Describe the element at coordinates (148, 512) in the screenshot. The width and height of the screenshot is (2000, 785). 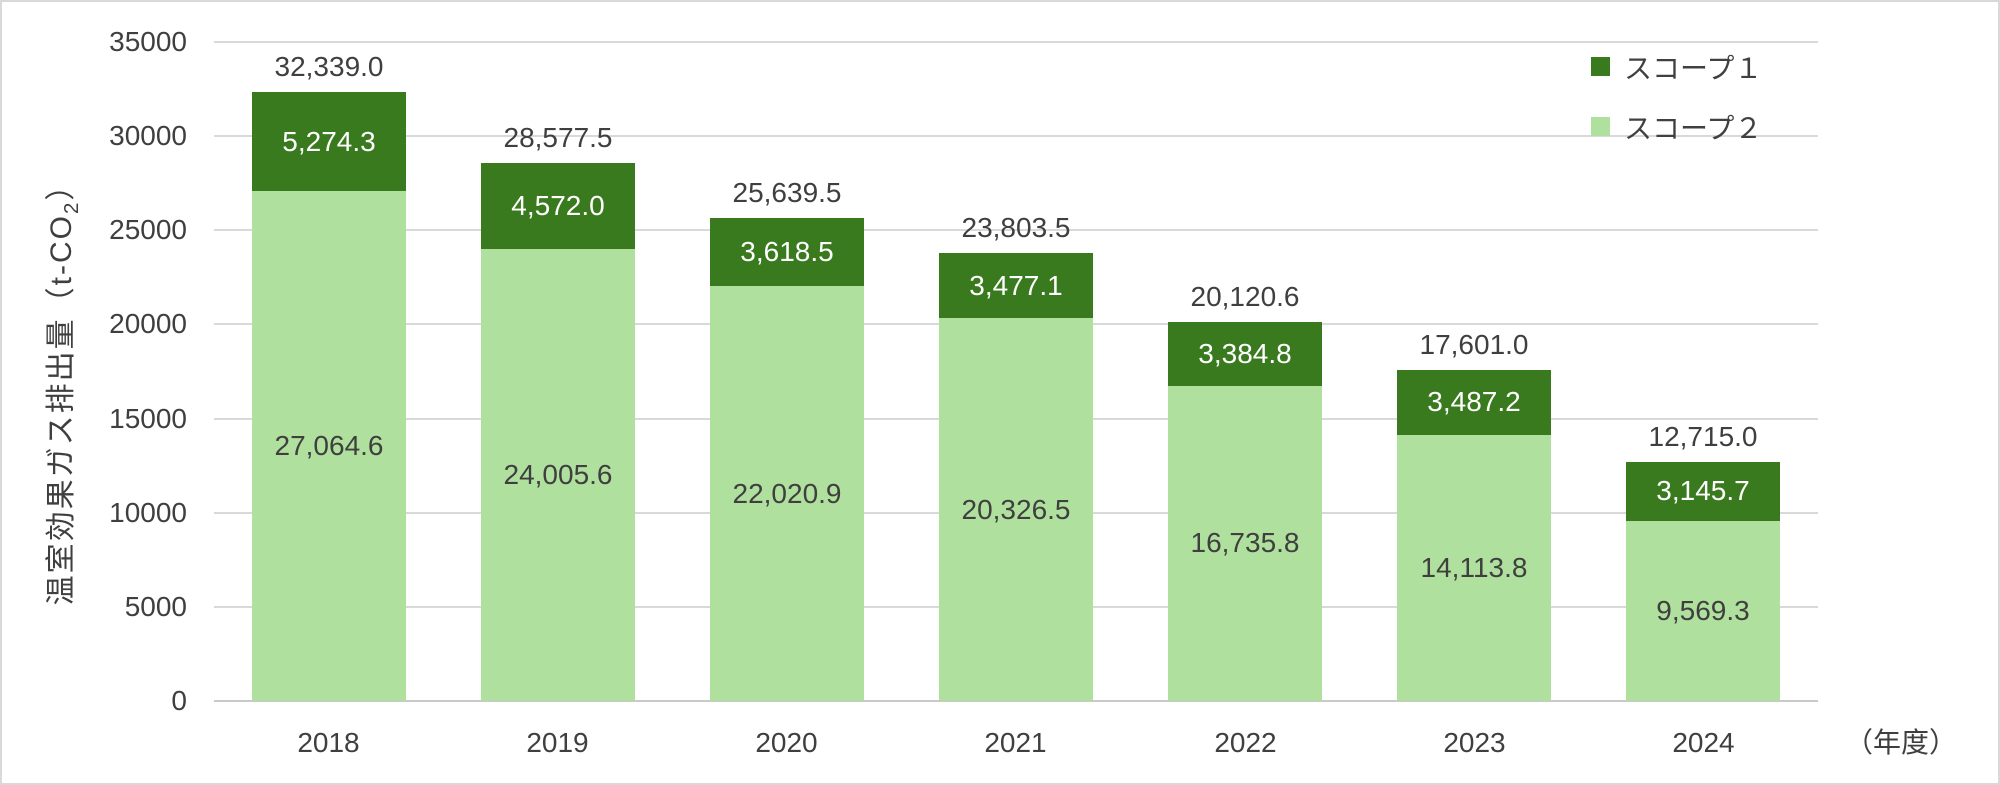
I see `y-tick-label-10000: 10000` at that location.